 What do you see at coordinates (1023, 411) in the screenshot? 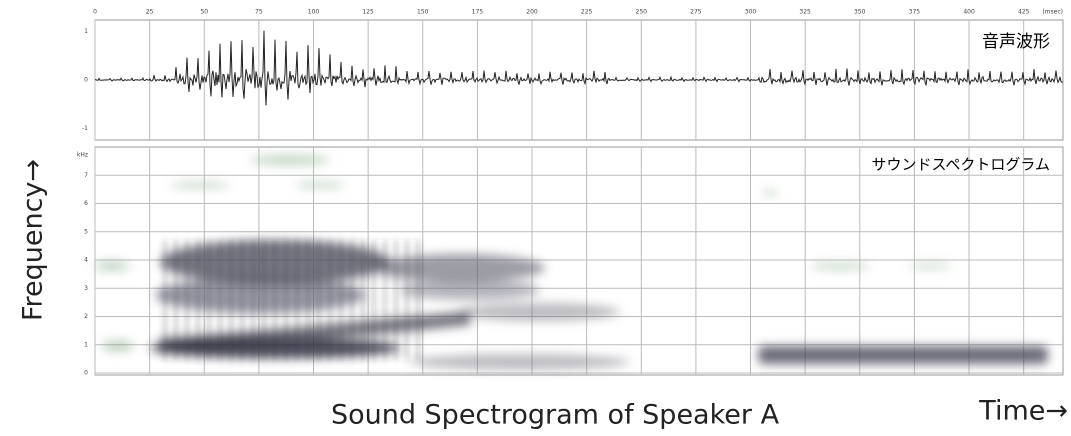
I see `x-axis-label: Time→` at bounding box center [1023, 411].